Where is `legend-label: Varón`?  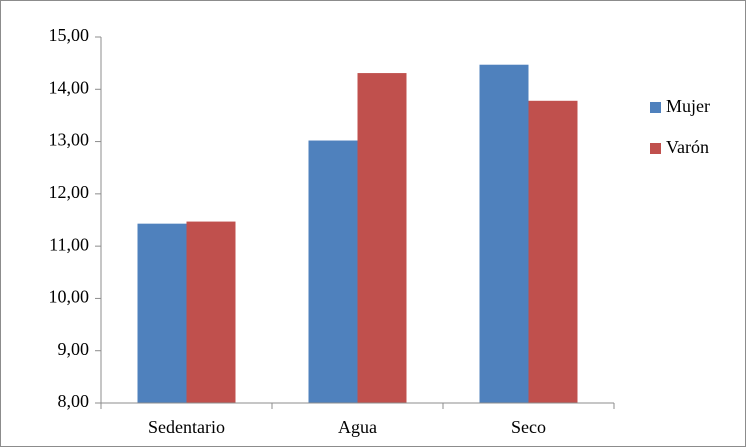
legend-label: Varón is located at coordinates (687, 147).